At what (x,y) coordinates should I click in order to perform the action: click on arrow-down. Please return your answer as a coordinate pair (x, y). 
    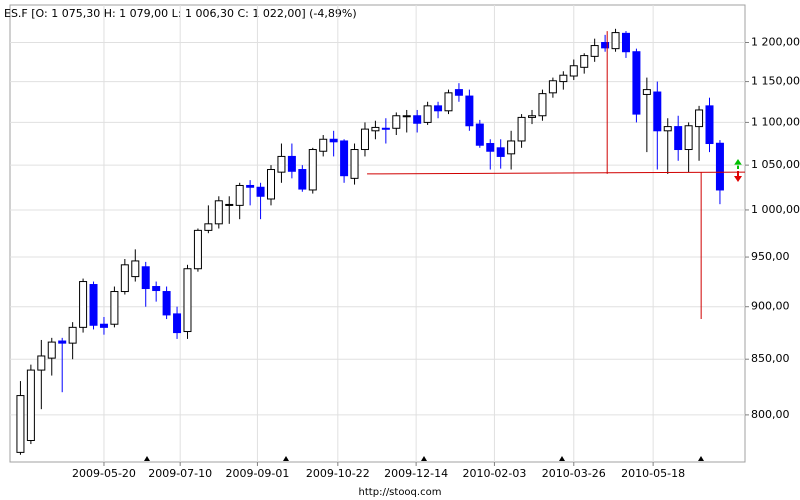
    Looking at the image, I should click on (738, 179).